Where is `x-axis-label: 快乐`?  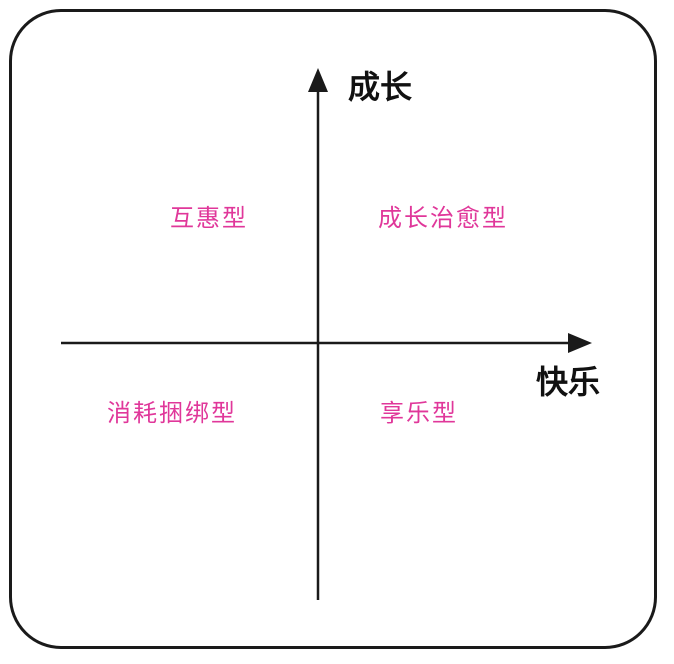 x-axis-label: 快乐 is located at coordinates (568, 382).